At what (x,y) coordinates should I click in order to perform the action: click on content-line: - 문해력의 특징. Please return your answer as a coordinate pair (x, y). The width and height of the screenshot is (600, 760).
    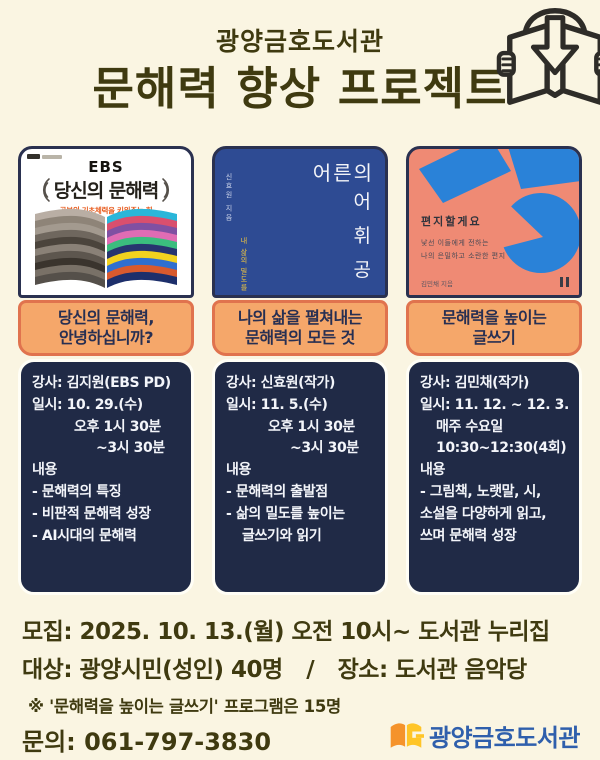
    Looking at the image, I should click on (77, 492).